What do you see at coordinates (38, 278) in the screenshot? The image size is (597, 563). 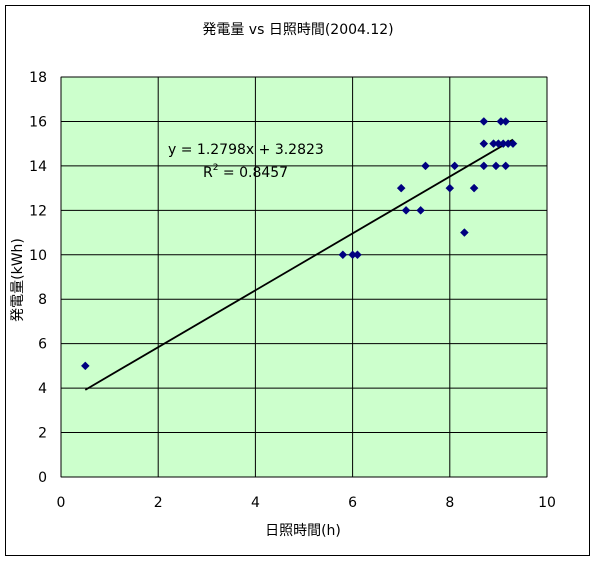 I see `y-tick-labels: 0 2 4 6 8 10 12 14 16 18` at bounding box center [38, 278].